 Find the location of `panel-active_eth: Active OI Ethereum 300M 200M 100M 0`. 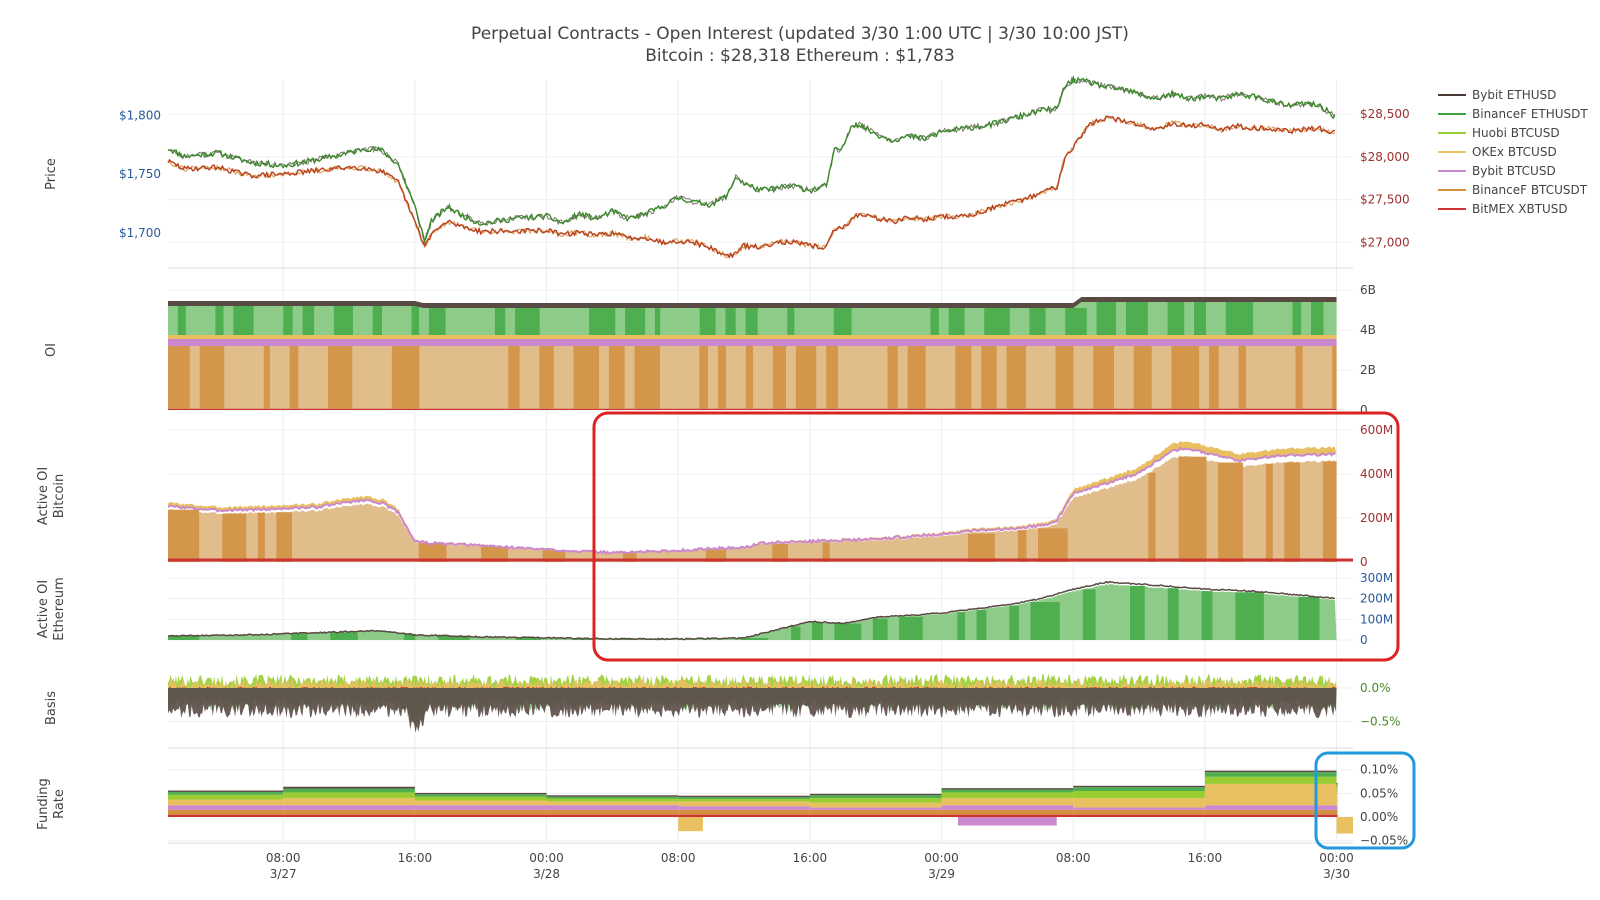

panel-active_eth: Active OI Ethereum 300M 200M 100M 0 is located at coordinates (714, 609).